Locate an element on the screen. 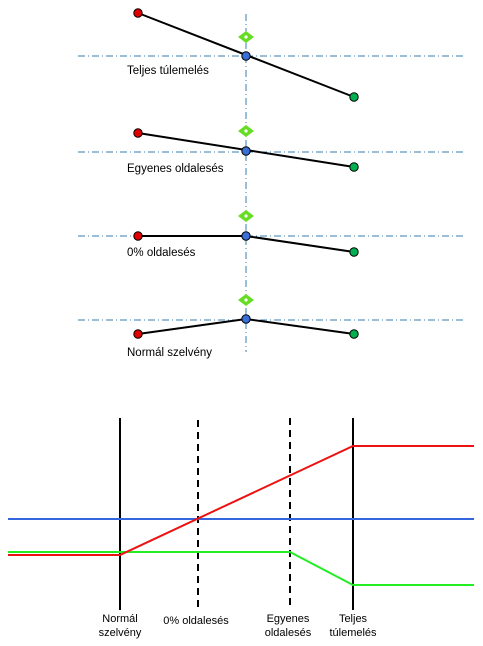  transition-label-full-2: túlemelés is located at coordinates (353, 633).